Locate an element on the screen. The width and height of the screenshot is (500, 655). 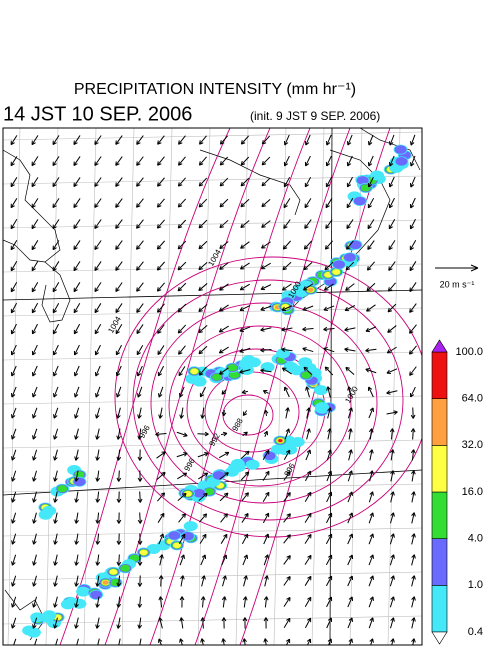
colorbar-label: 1.0 is located at coordinates (475, 585).